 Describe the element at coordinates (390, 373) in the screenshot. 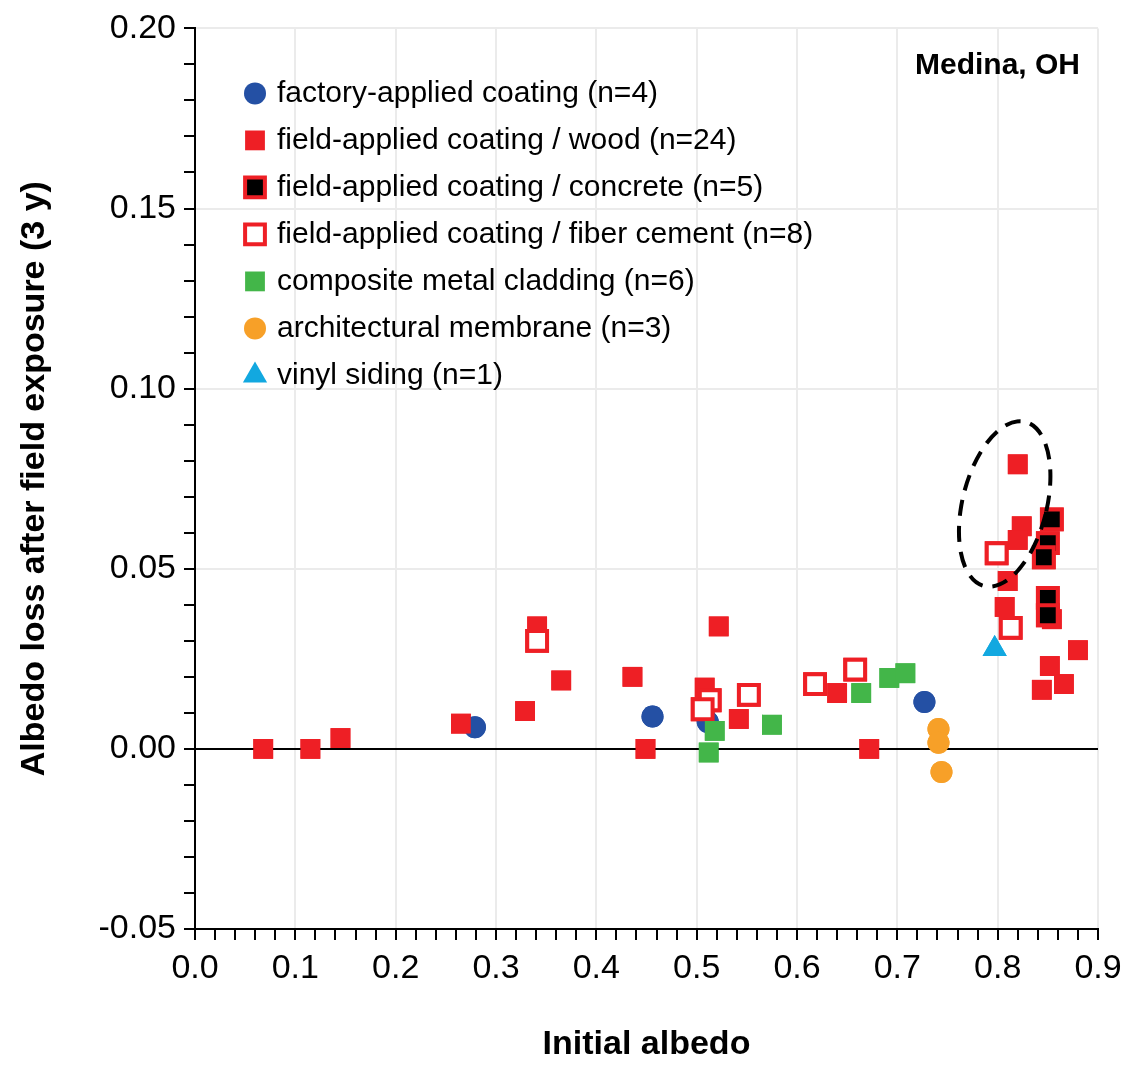

I see `legend-label: vinyl siding (n=1)` at that location.